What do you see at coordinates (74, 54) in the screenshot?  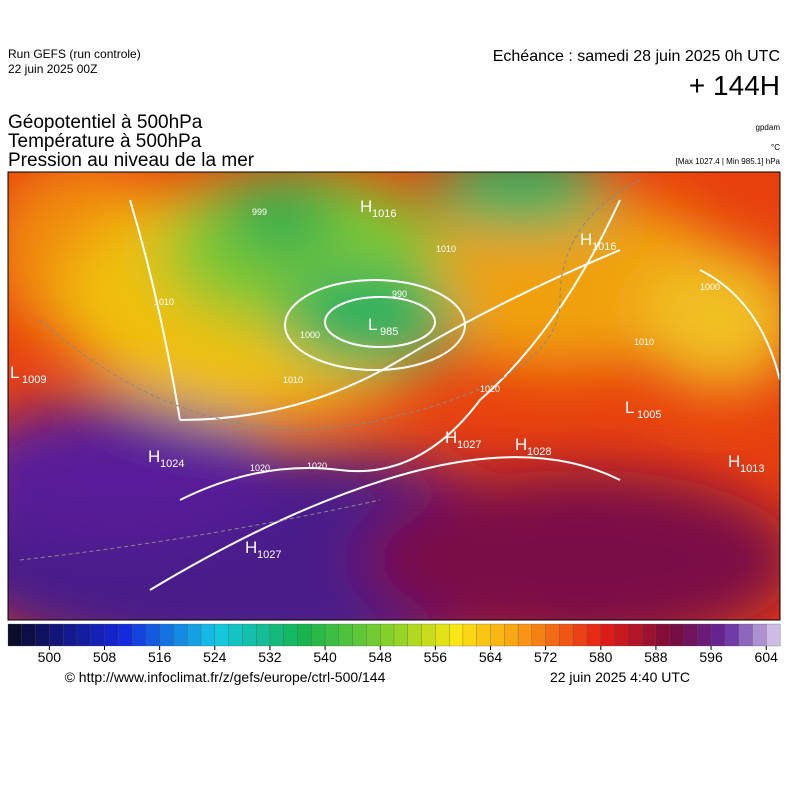 I see `run: Run GEFS (run controle)` at bounding box center [74, 54].